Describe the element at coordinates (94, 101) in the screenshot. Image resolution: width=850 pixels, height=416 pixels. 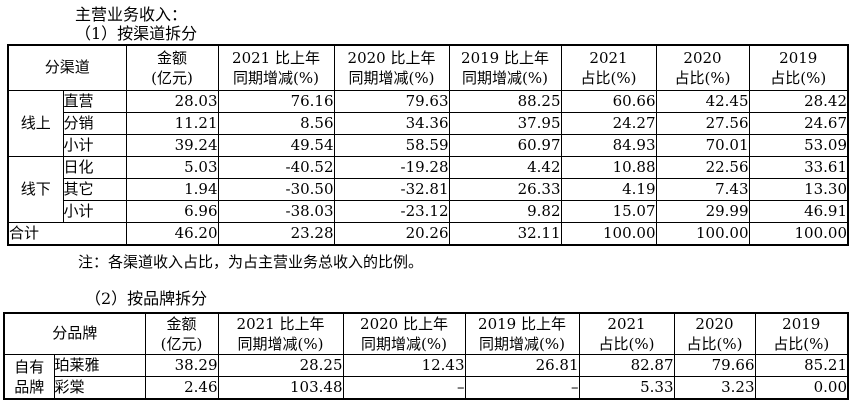
I see `row-label-cell: 直营` at that location.